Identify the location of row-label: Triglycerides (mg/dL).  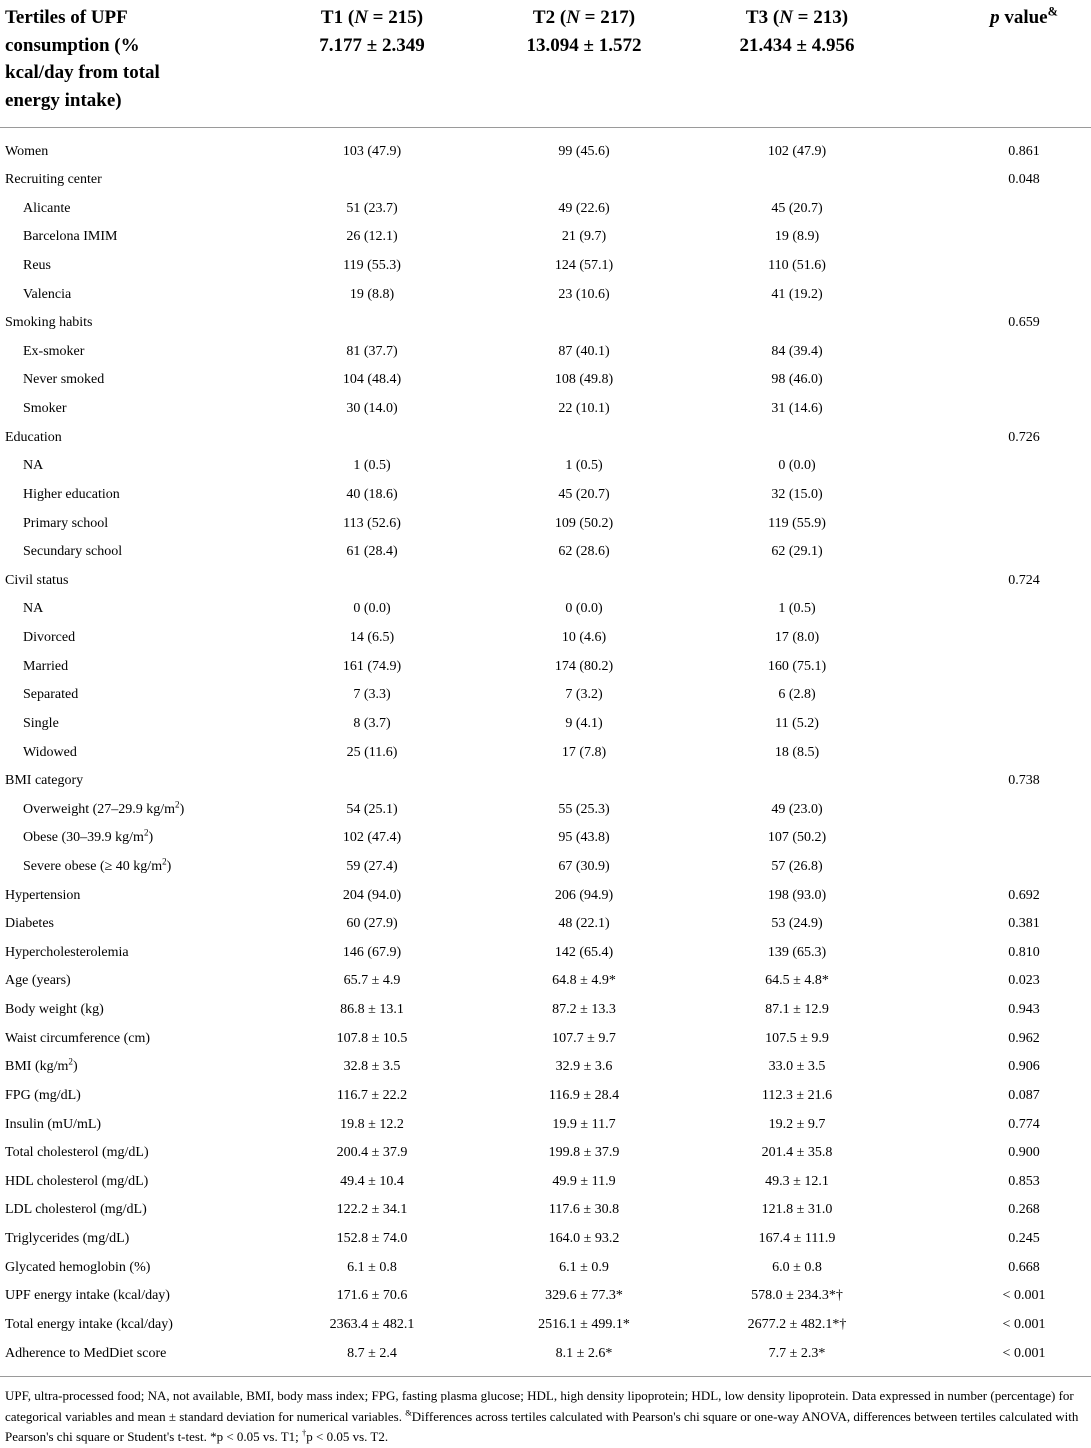
(67, 1239).